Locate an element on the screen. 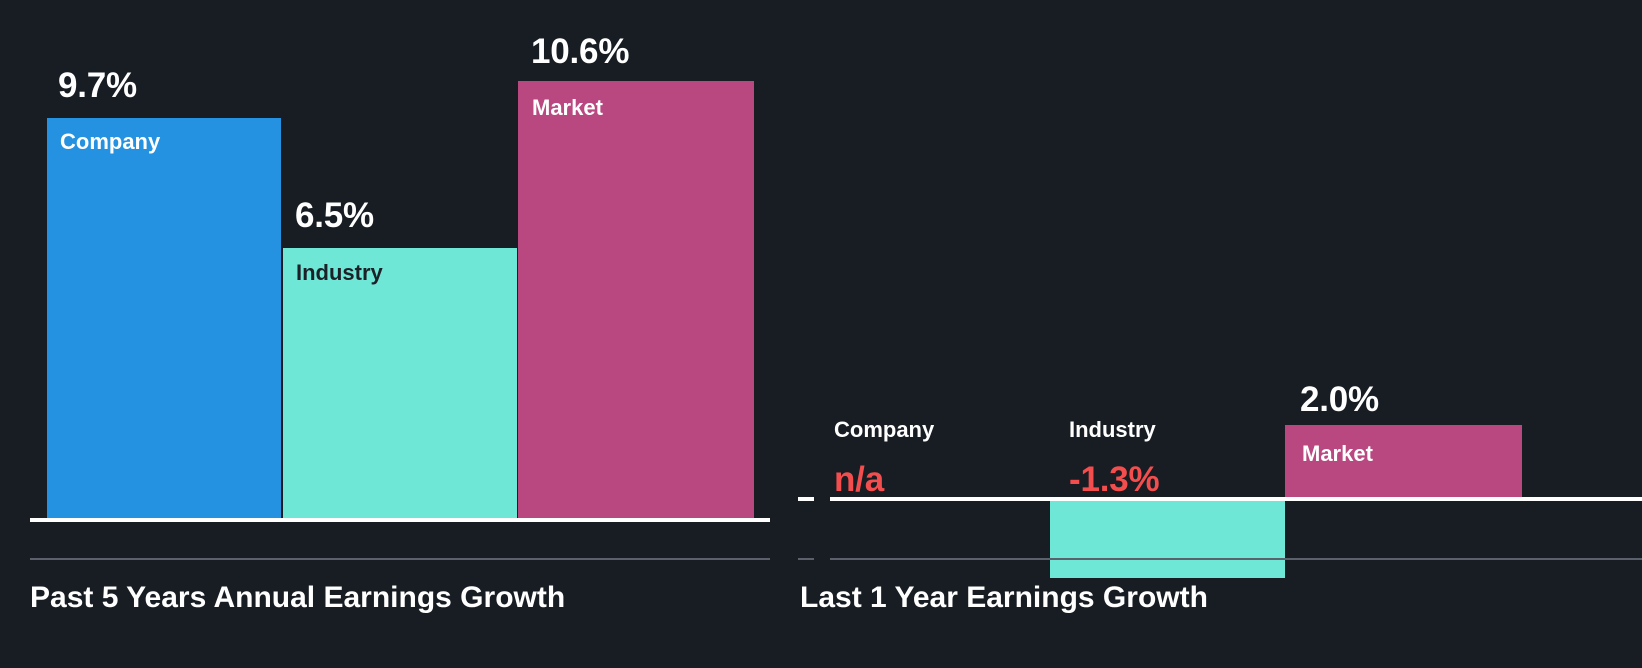 The width and height of the screenshot is (1642, 668). series-label-company-1y: Company is located at coordinates (884, 429).